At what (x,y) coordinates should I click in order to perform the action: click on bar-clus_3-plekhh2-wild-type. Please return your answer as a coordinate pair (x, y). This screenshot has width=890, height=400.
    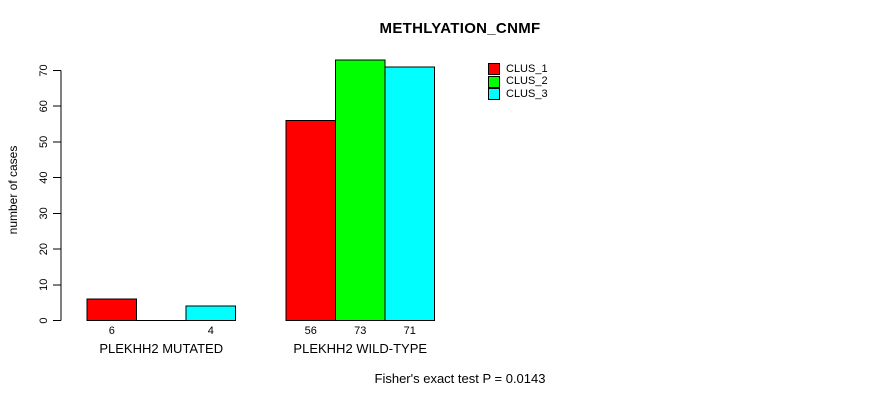
    Looking at the image, I should click on (409, 193).